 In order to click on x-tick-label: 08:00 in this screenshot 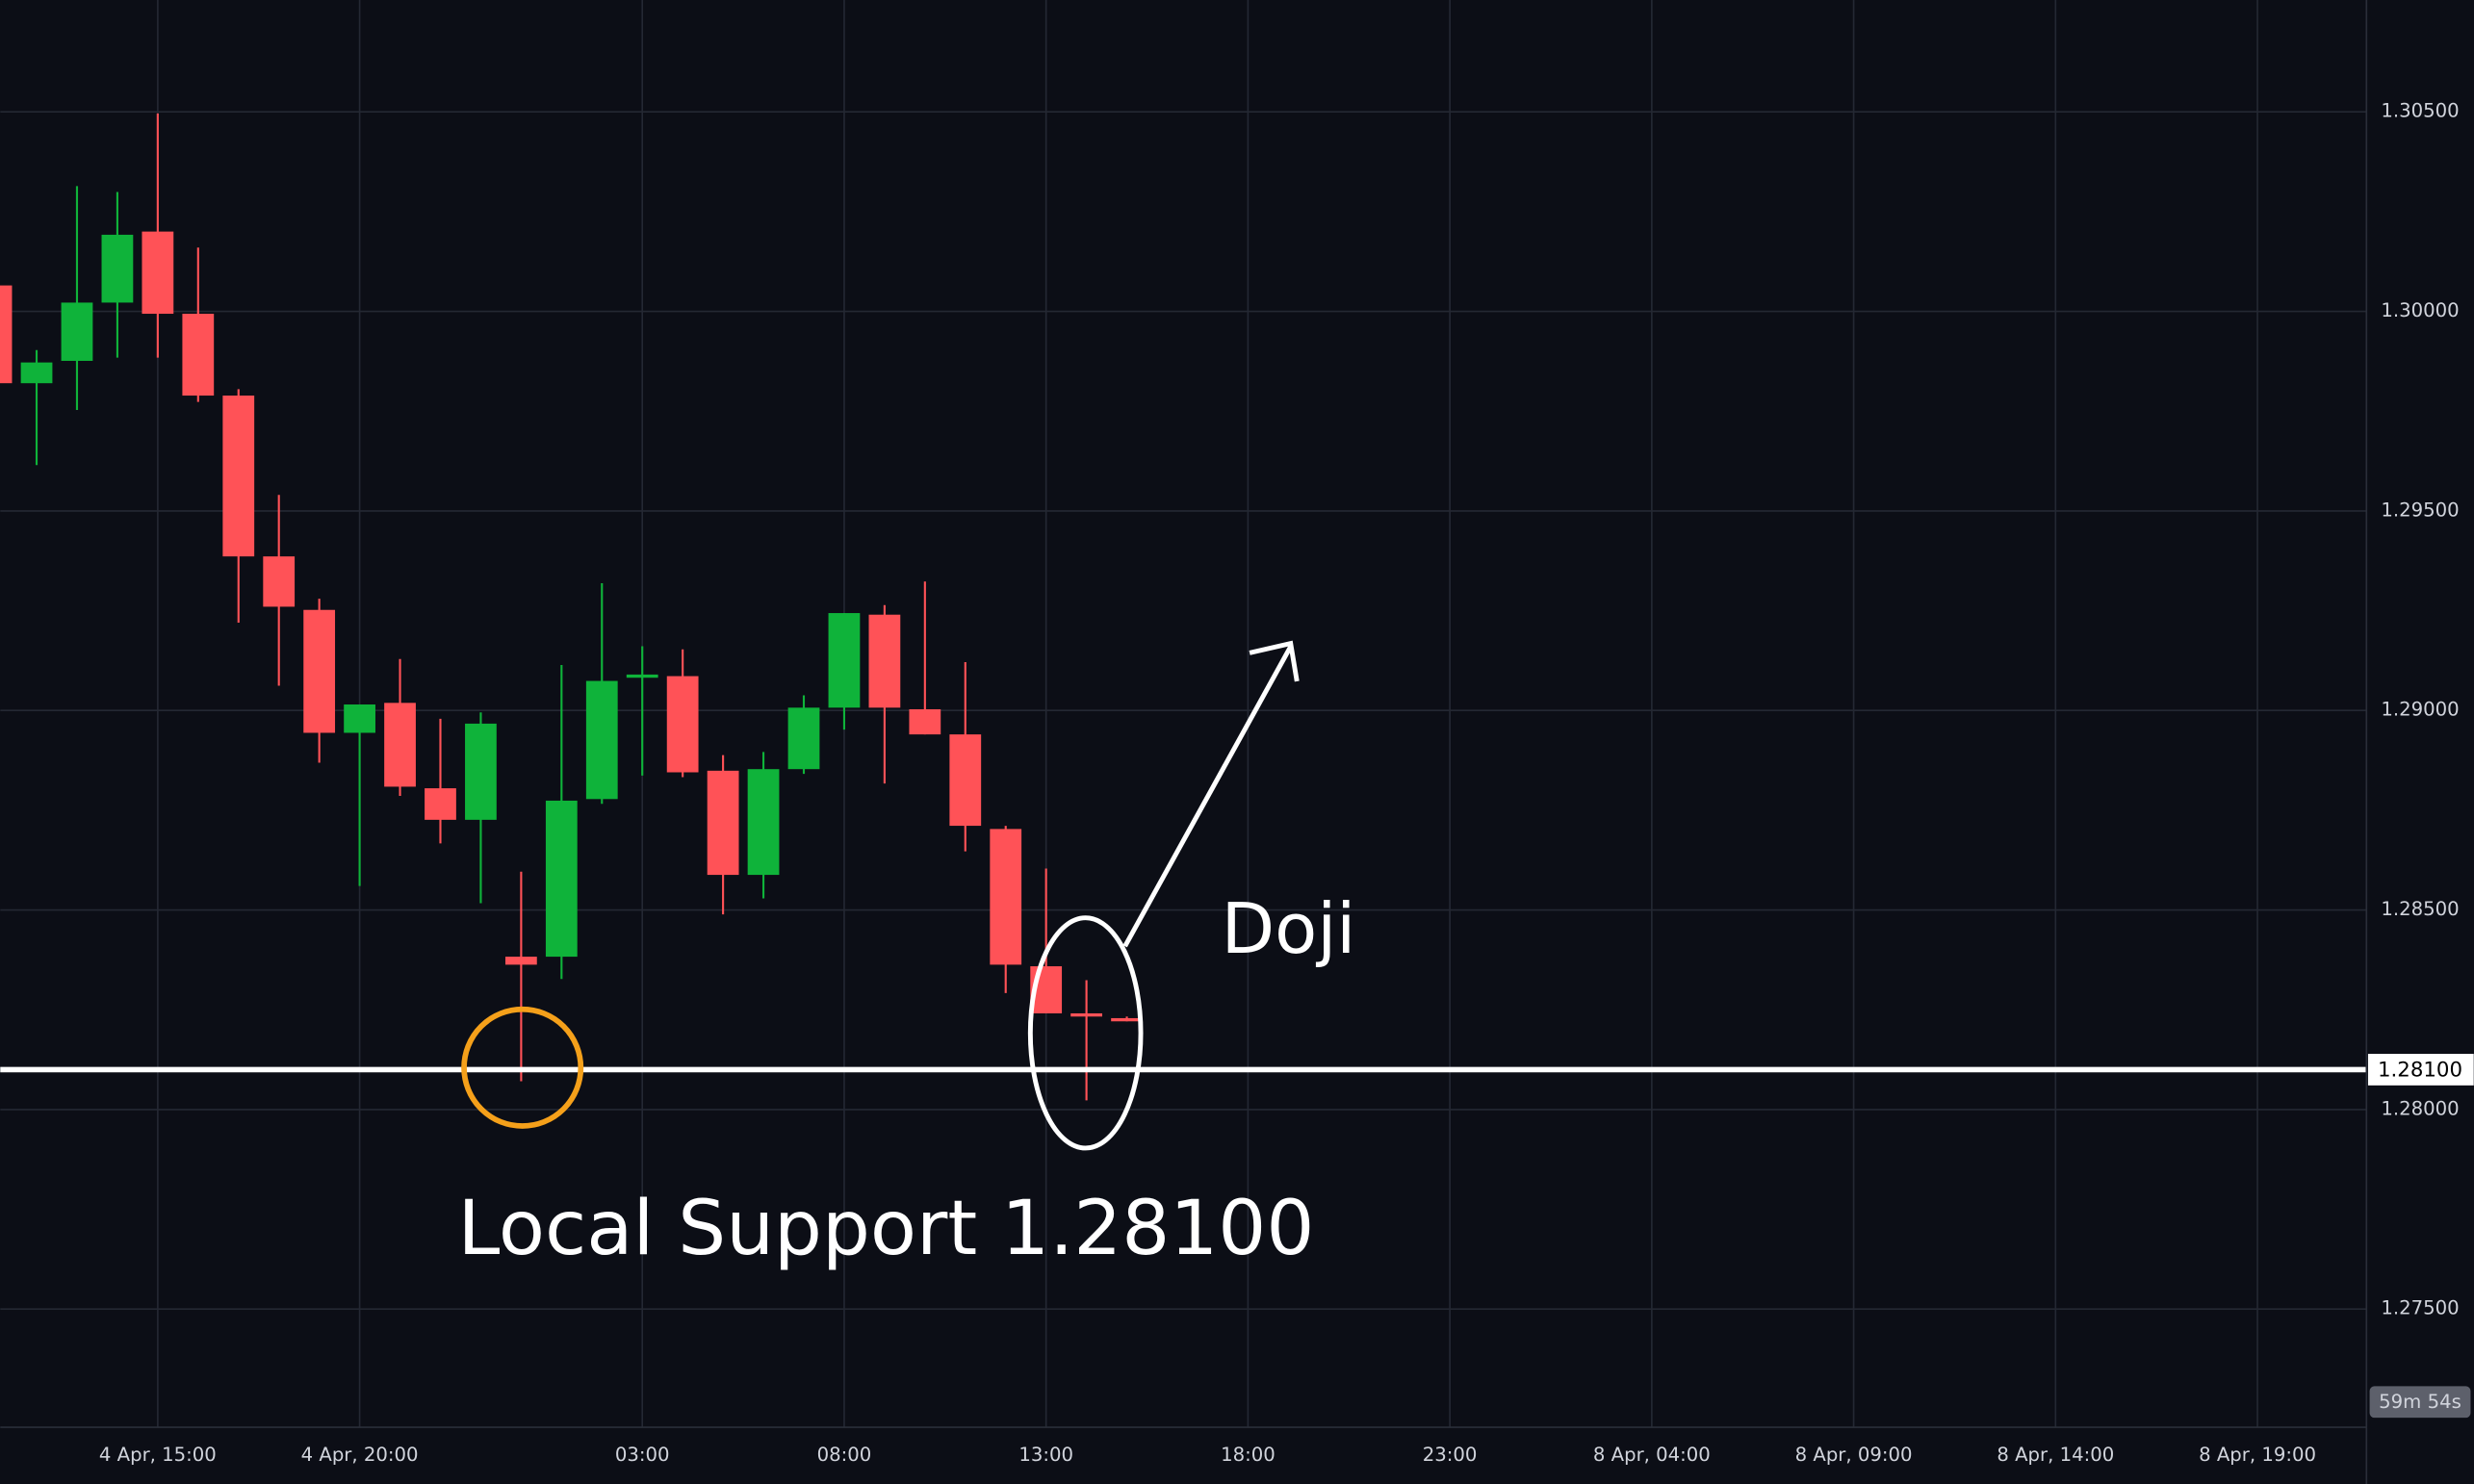, I will do `click(844, 1455)`.